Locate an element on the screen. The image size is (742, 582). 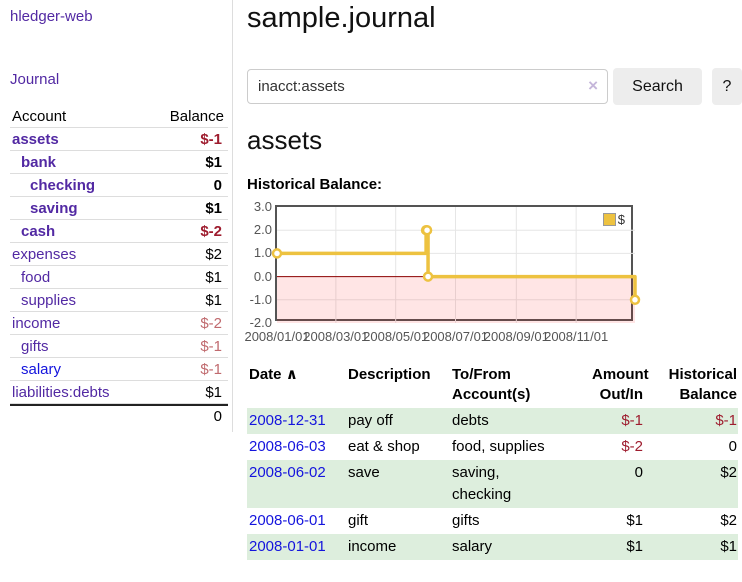
chart-series-svg is located at coordinates (456, 265).